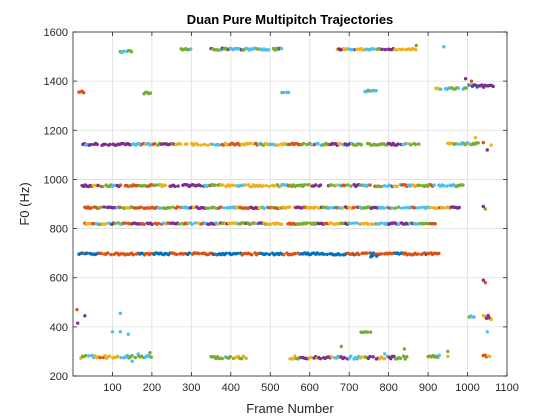 This screenshot has height=420, width=560. What do you see at coordinates (310, 388) in the screenshot?
I see `x-tick-label: 600` at bounding box center [310, 388].